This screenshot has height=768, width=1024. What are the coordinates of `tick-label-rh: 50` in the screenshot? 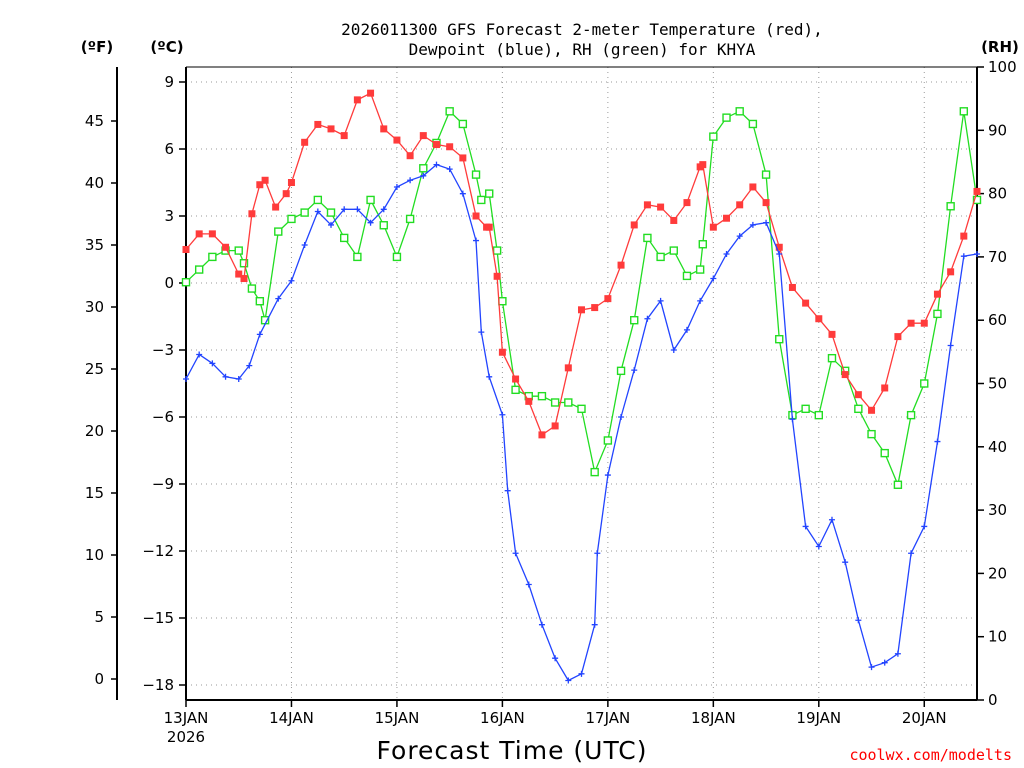 It's located at (997, 384).